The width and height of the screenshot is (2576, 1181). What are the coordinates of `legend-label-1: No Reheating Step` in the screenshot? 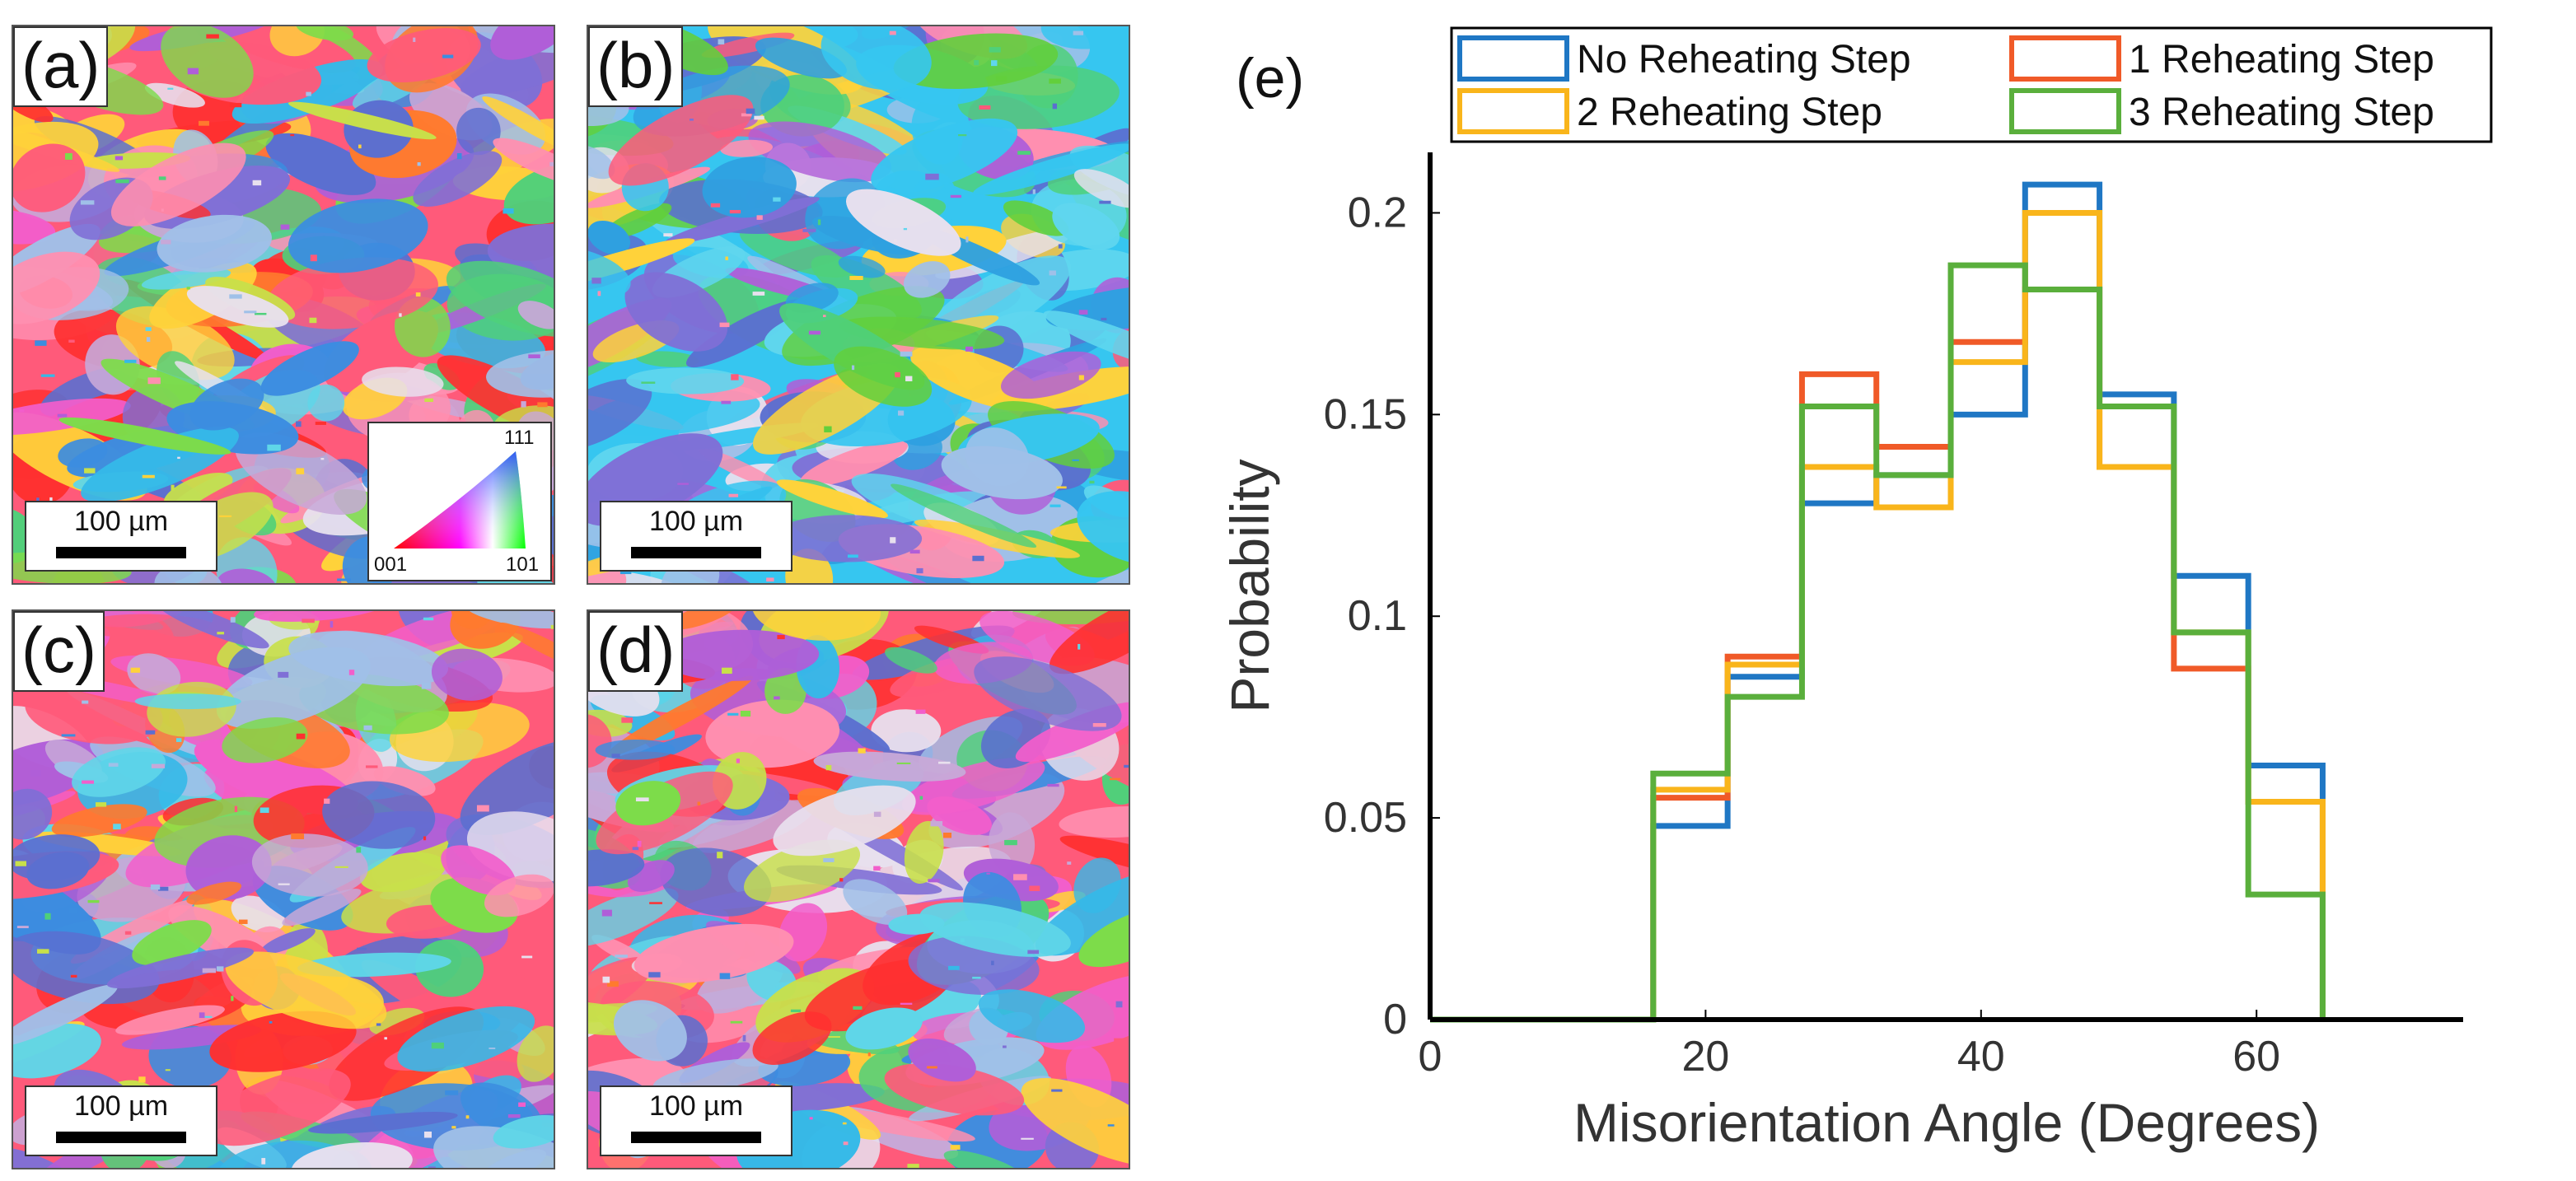 It's located at (1744, 60).